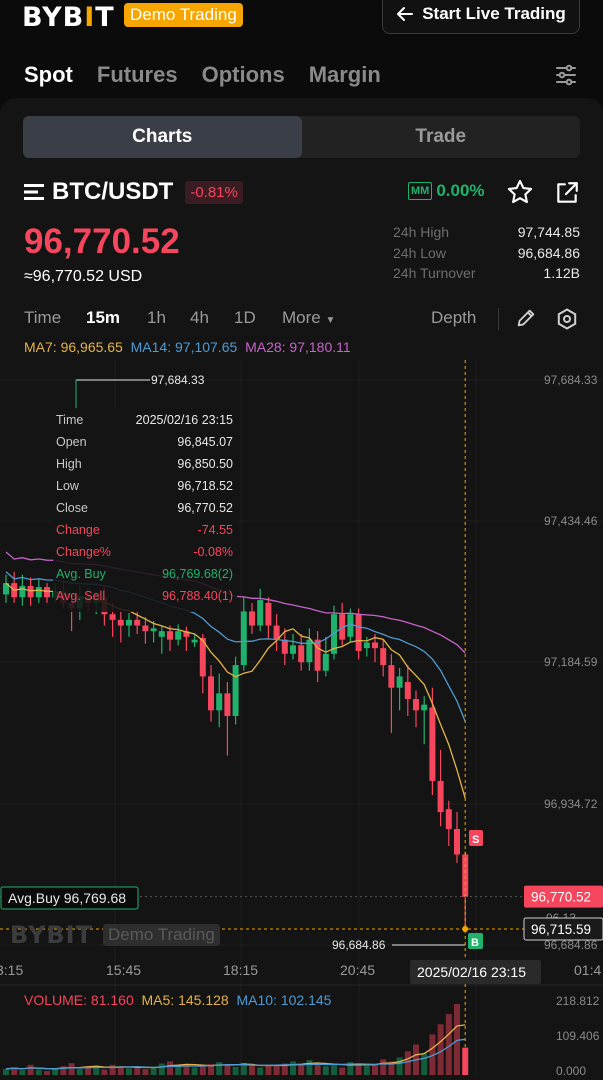 The width and height of the screenshot is (603, 1080). Describe the element at coordinates (475, 941) in the screenshot. I see `buy-marker` at that location.